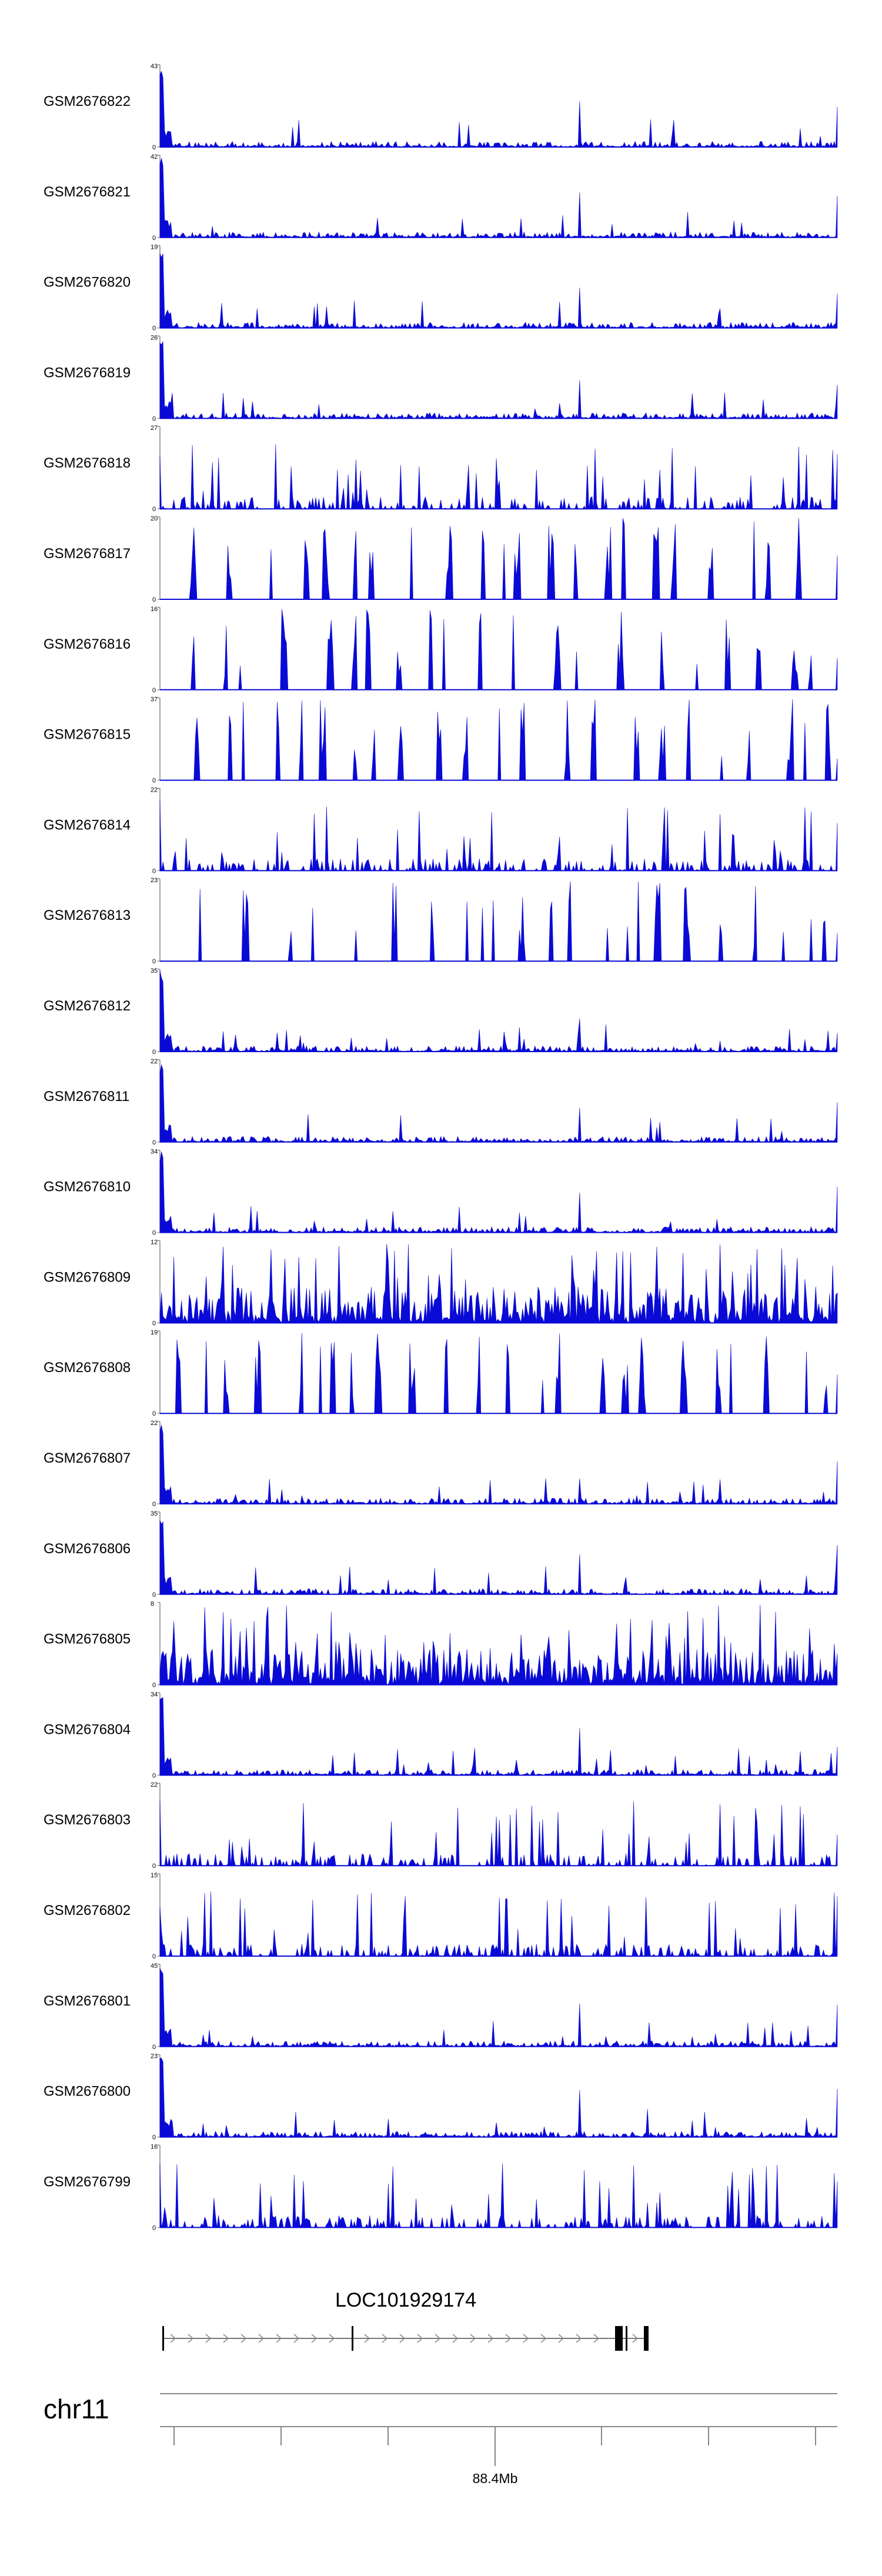  I want to click on chromosome-label: chr11, so click(76, 2409).